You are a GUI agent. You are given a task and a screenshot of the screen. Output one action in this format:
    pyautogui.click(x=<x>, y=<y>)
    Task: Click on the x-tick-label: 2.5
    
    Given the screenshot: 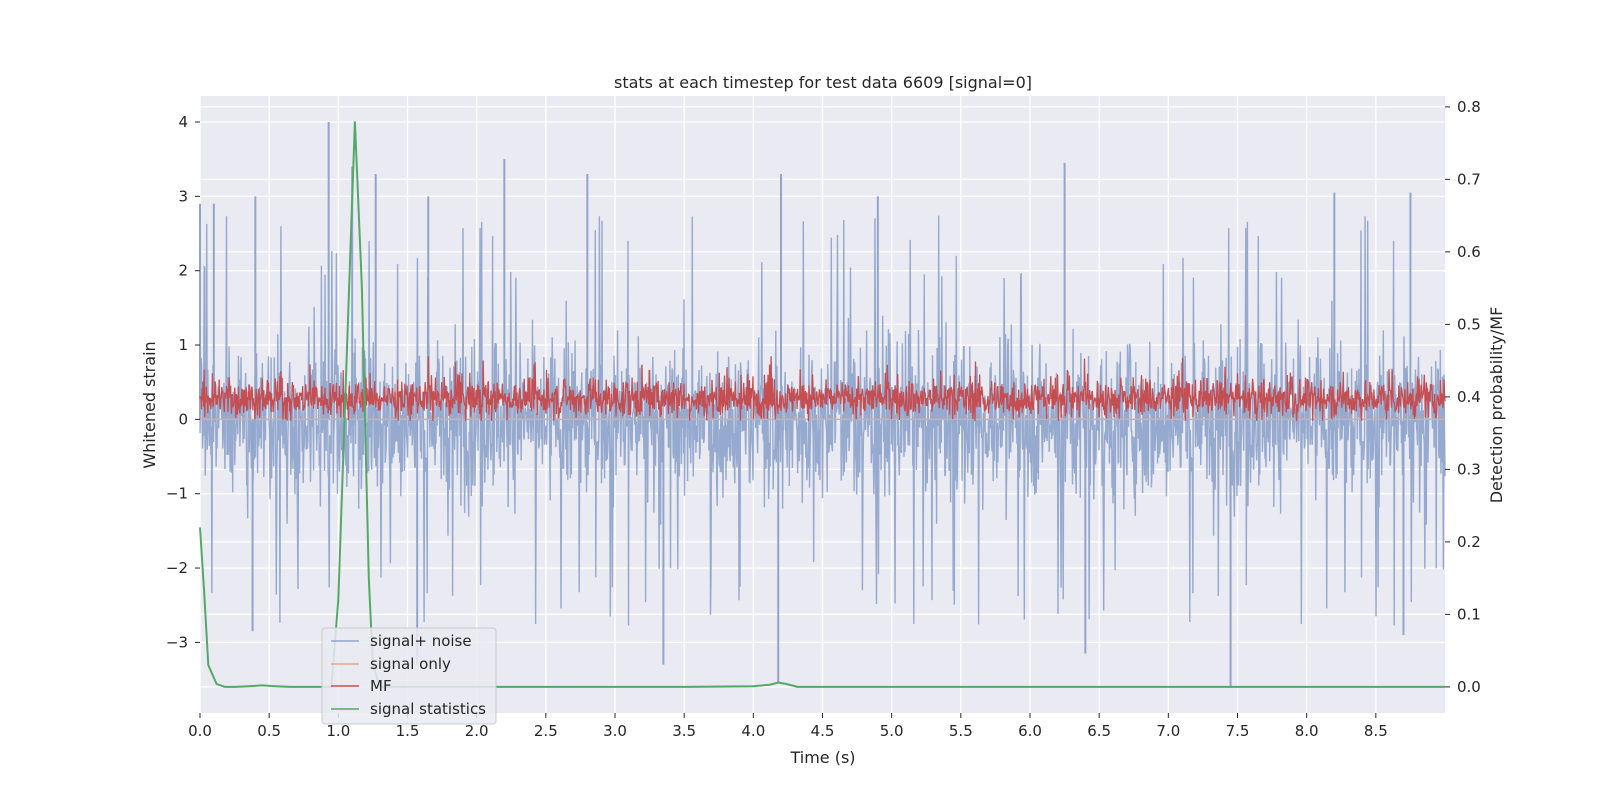 What is the action you would take?
    pyautogui.click(x=546, y=731)
    